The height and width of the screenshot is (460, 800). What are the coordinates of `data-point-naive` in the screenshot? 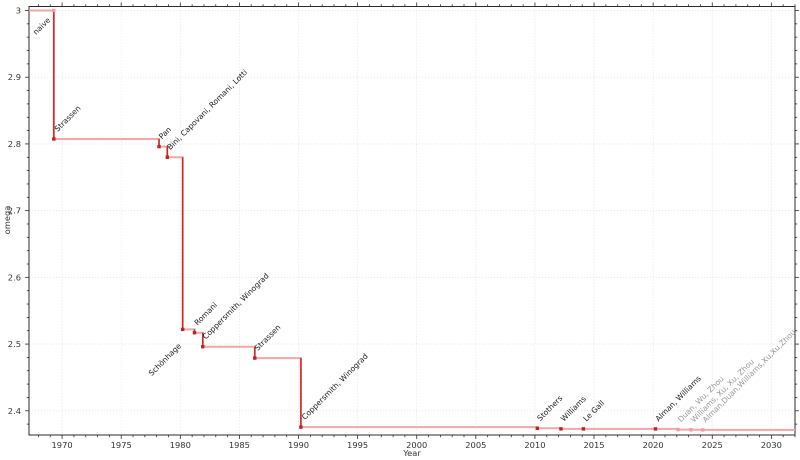 It's located at (54, 10).